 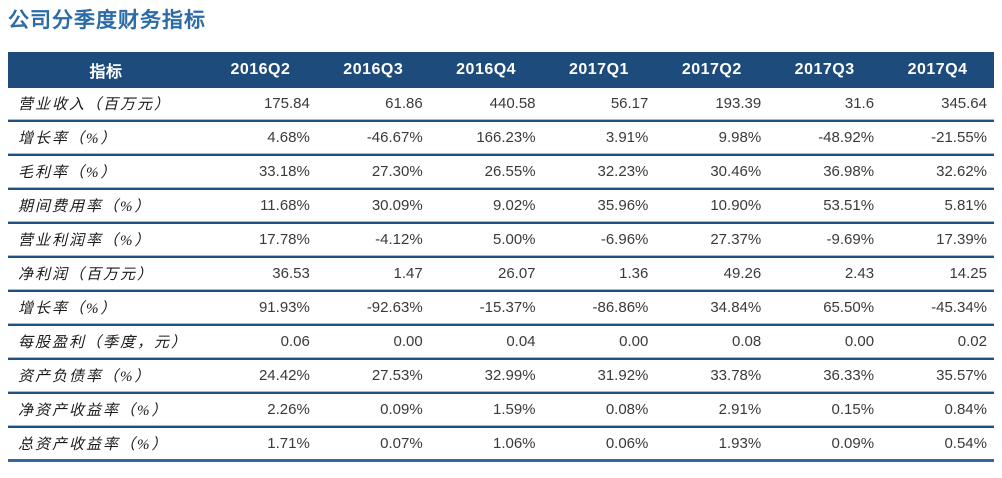 What do you see at coordinates (106, 273) in the screenshot?
I see `row-label: 净利润（百万元）` at bounding box center [106, 273].